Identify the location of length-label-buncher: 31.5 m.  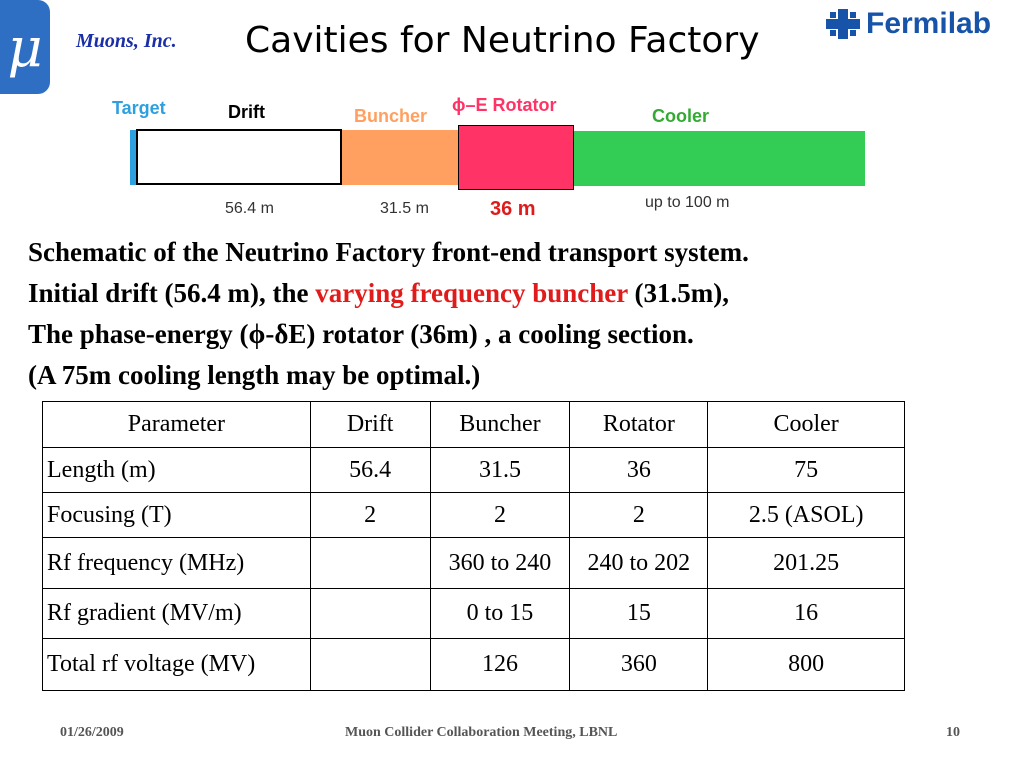
(404, 208).